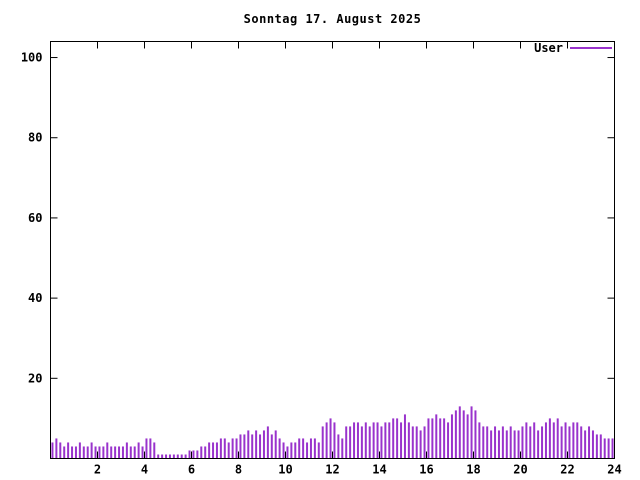  Describe the element at coordinates (191, 470) in the screenshot. I see `x-tick-label: 6` at that location.